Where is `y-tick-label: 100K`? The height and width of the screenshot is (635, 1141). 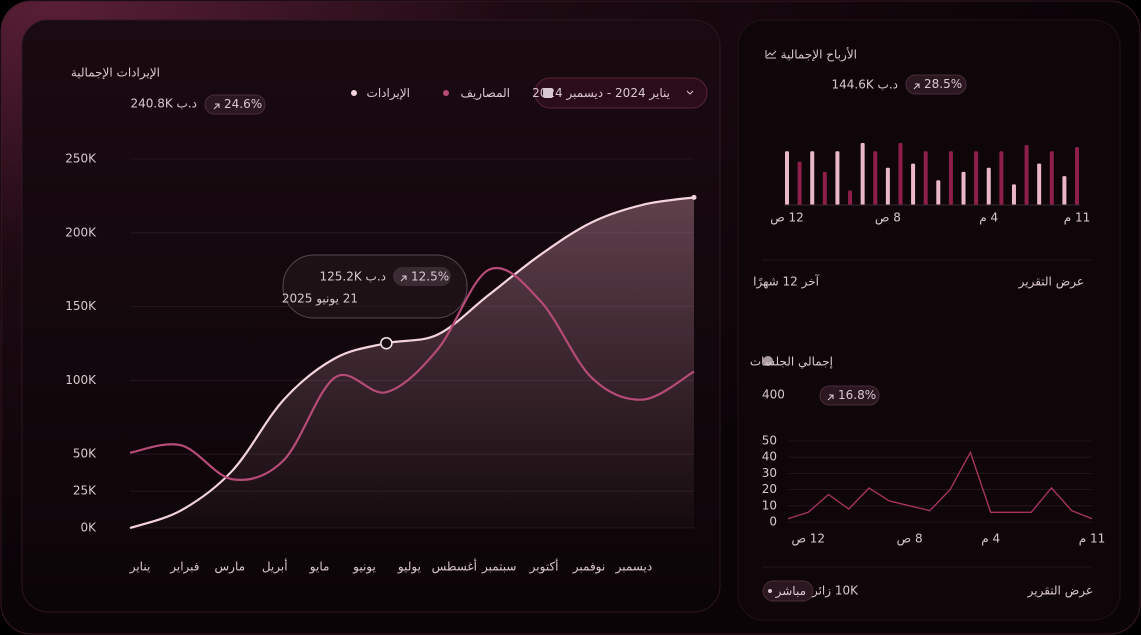
y-tick-label: 100K is located at coordinates (81, 380).